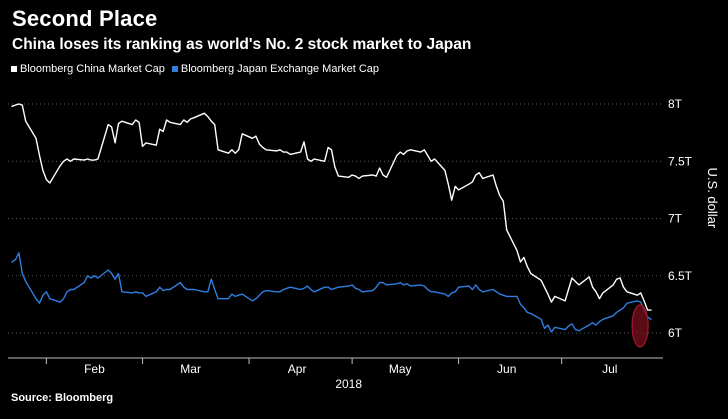  Describe the element at coordinates (92, 69) in the screenshot. I see `legend-label-china: Bloomberg China Market Cap` at that location.